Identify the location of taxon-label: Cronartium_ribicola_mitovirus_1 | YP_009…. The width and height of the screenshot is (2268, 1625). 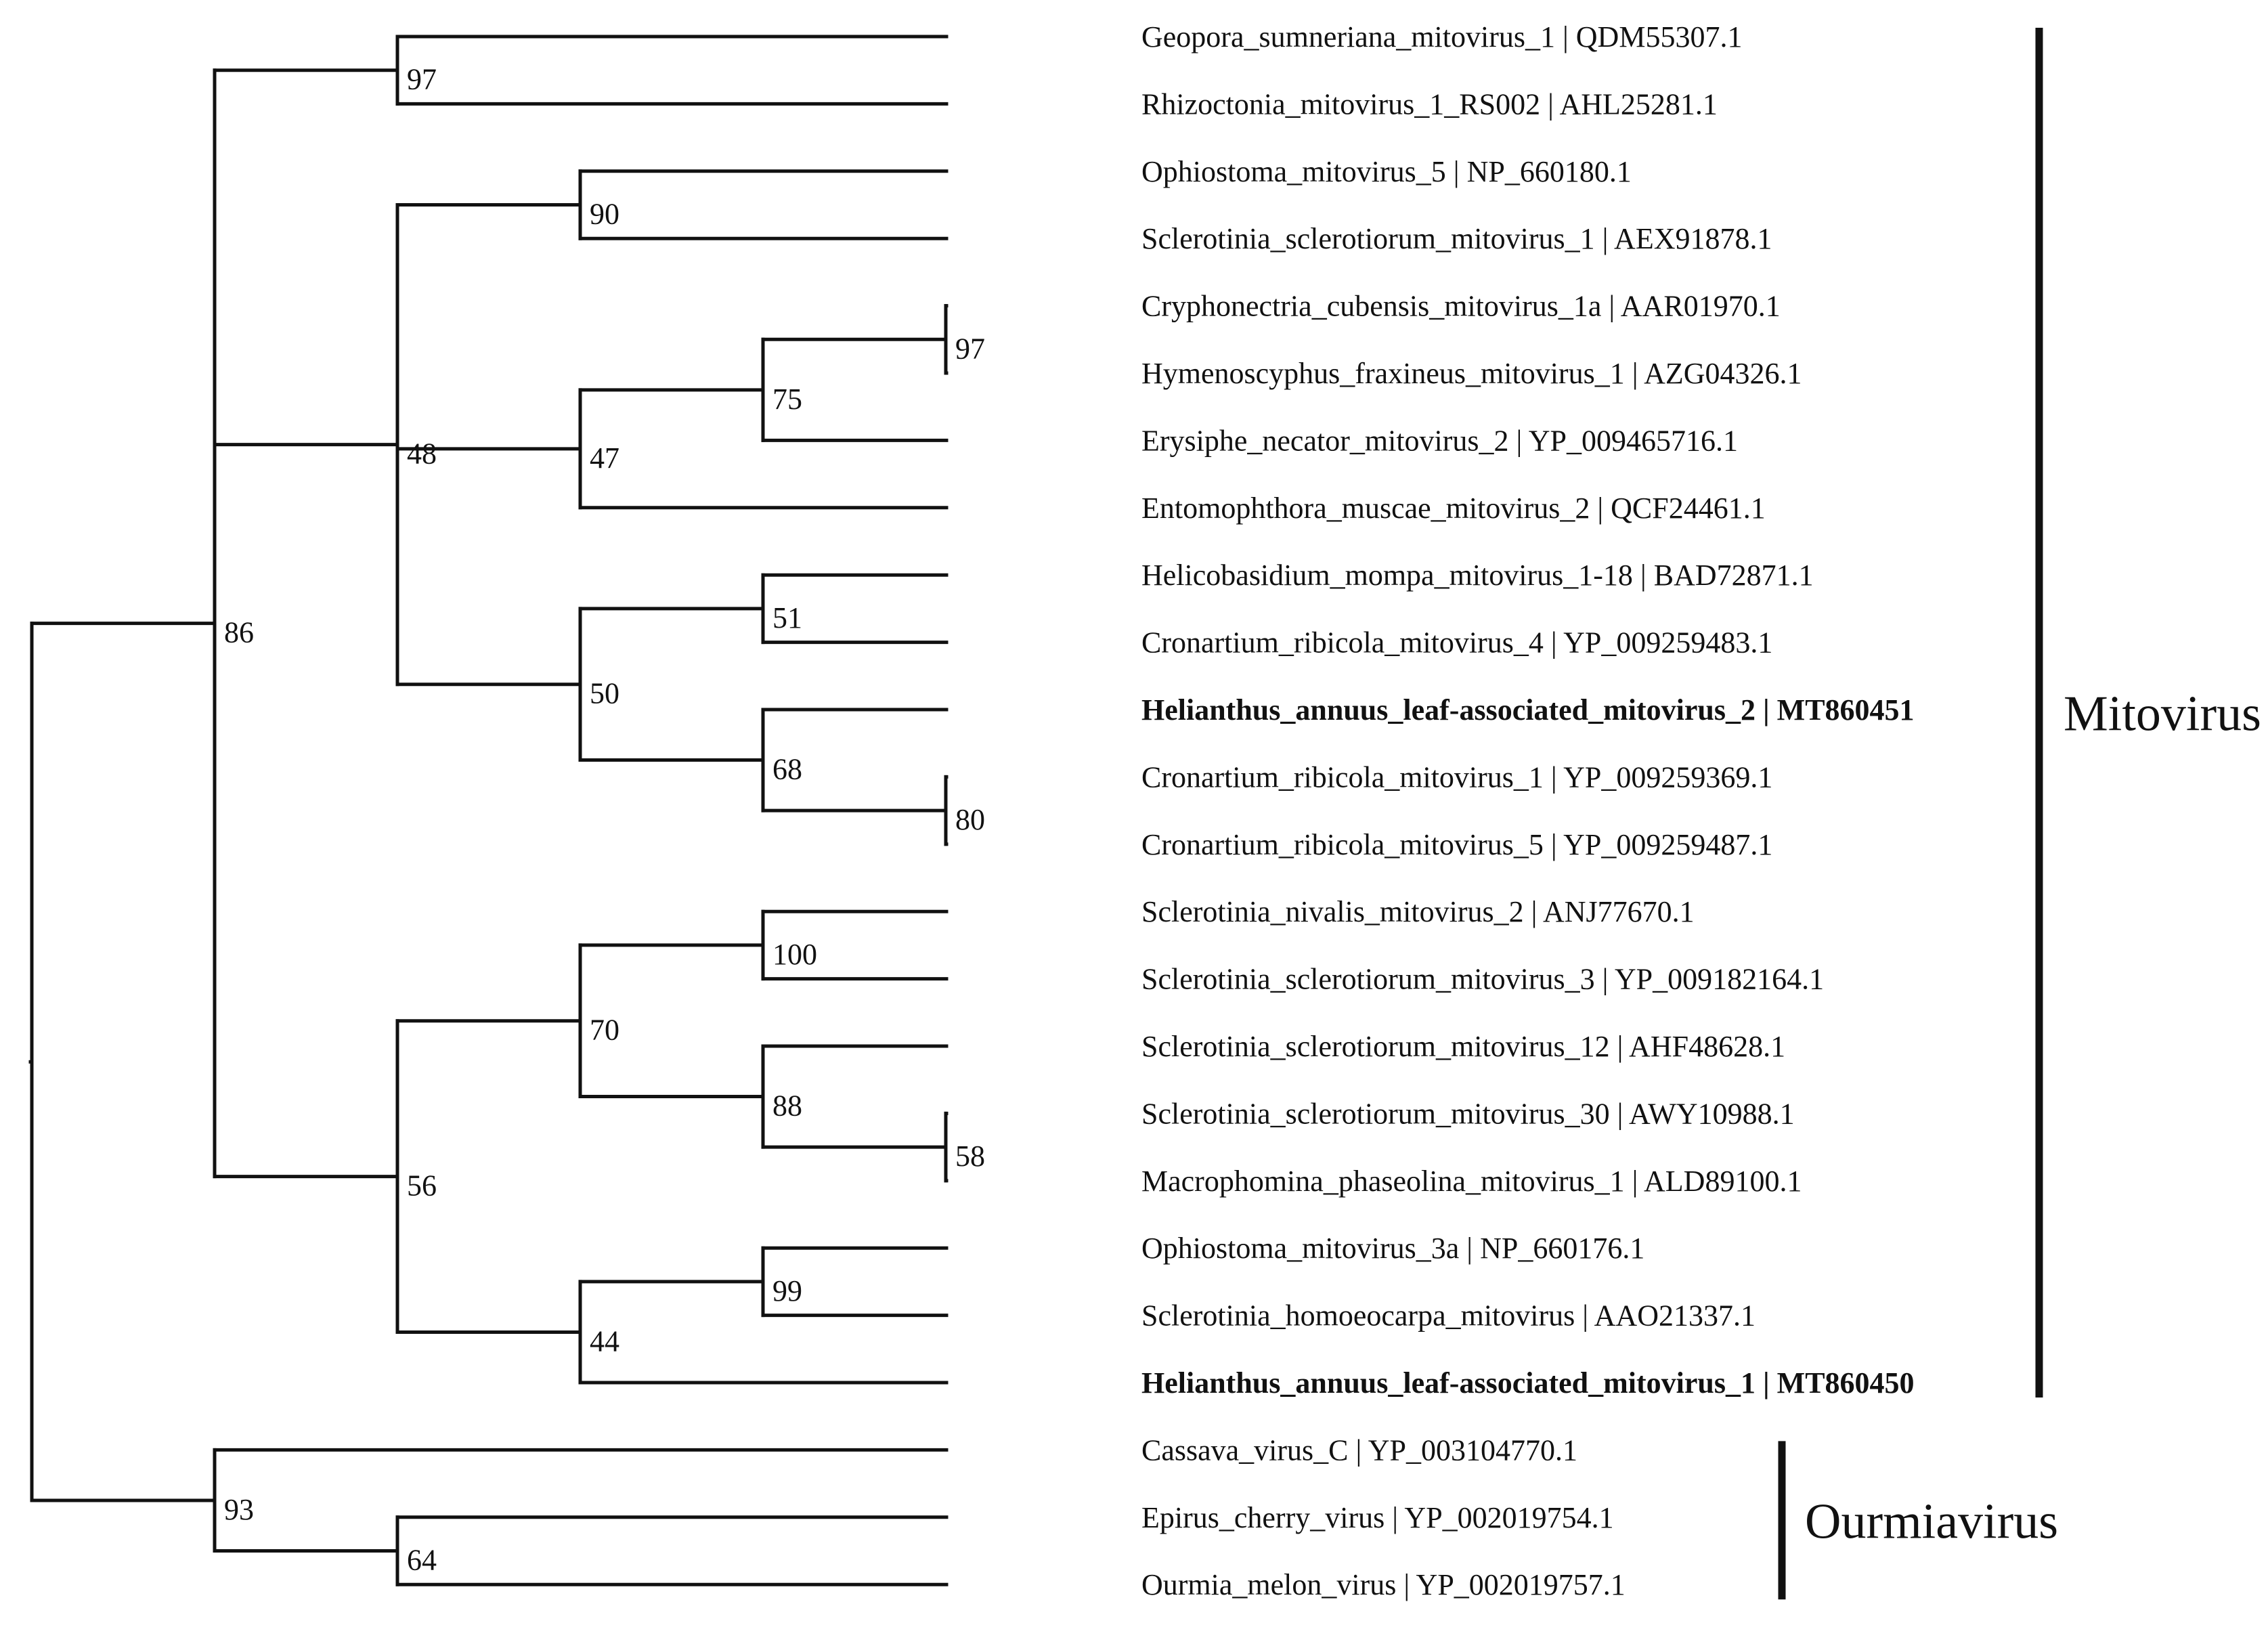
(1457, 777).